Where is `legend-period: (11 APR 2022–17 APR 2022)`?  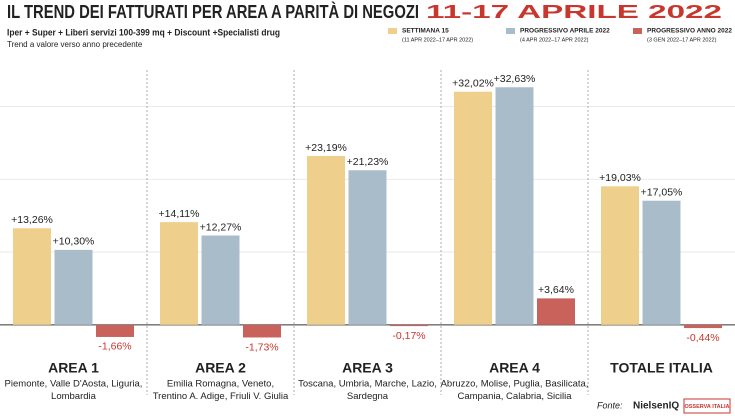 legend-period: (11 APR 2022–17 APR 2022) is located at coordinates (437, 40).